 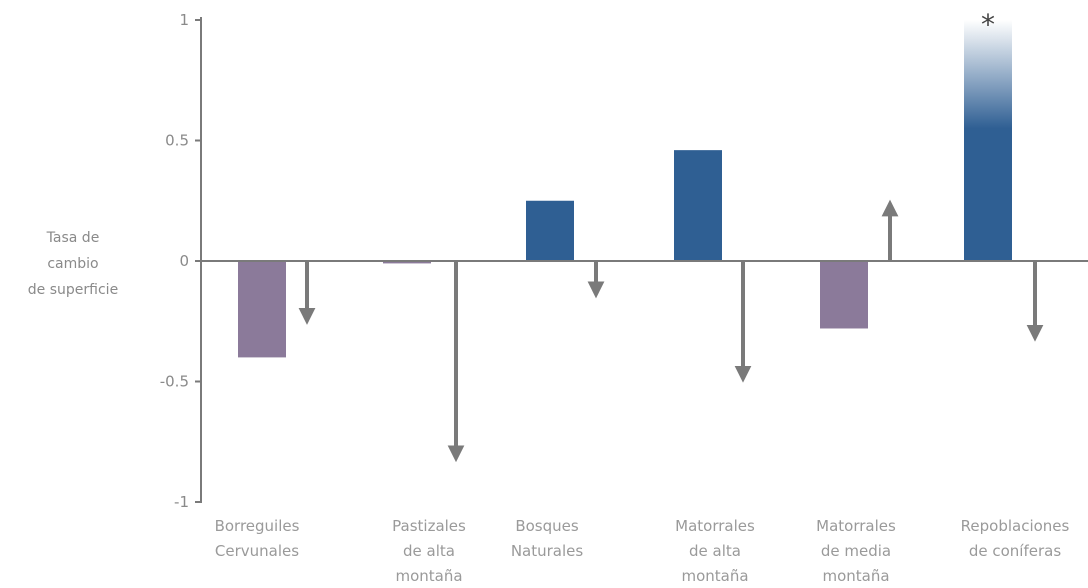 I want to click on y-tick-label: 1, so click(x=184, y=20).